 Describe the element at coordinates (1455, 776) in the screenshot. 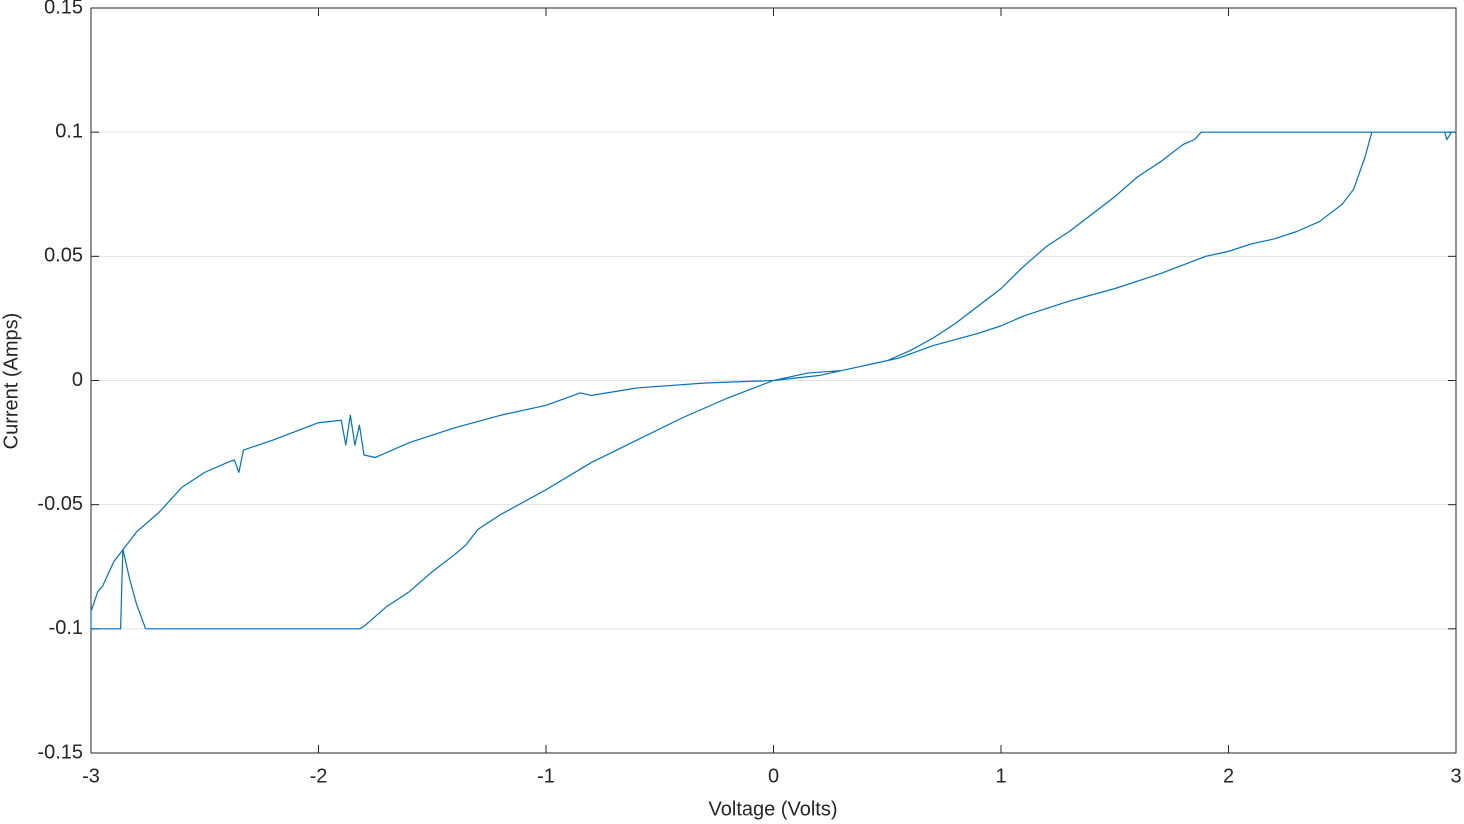

I see `x-tick-label: 3` at that location.